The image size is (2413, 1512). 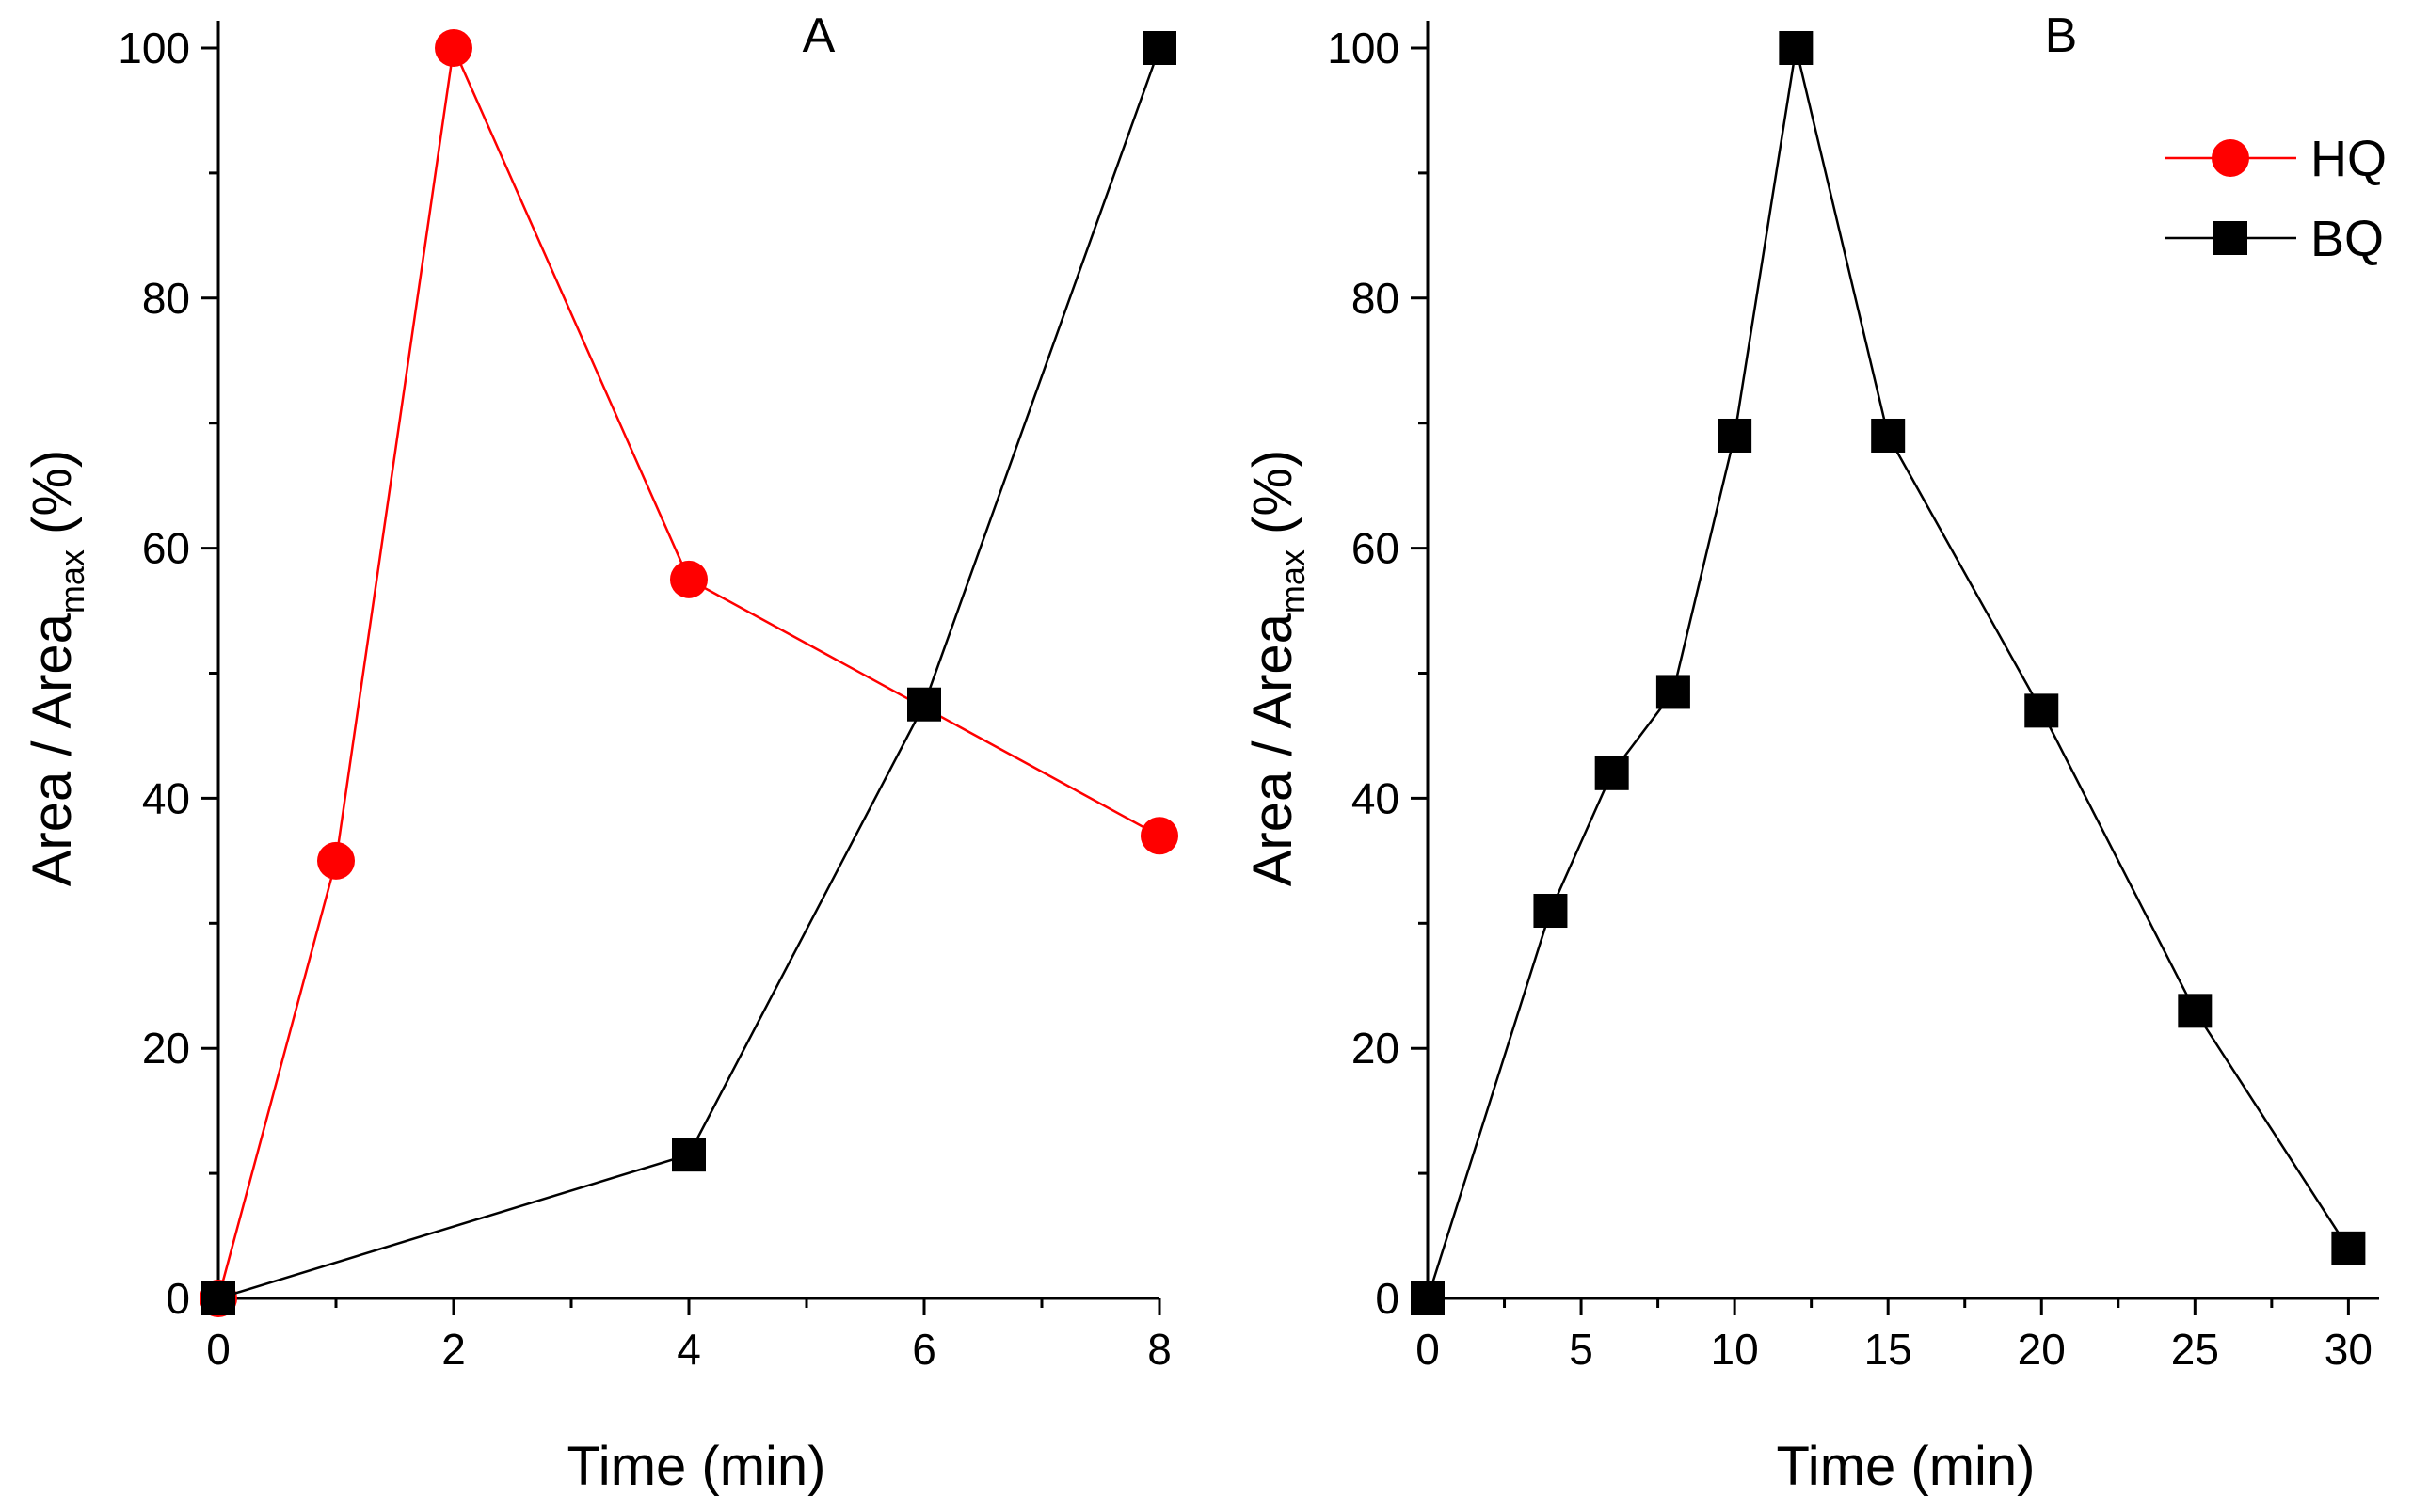 What do you see at coordinates (1387, 1299) in the screenshot?
I see `panel-b-y-tick-label: 0` at bounding box center [1387, 1299].